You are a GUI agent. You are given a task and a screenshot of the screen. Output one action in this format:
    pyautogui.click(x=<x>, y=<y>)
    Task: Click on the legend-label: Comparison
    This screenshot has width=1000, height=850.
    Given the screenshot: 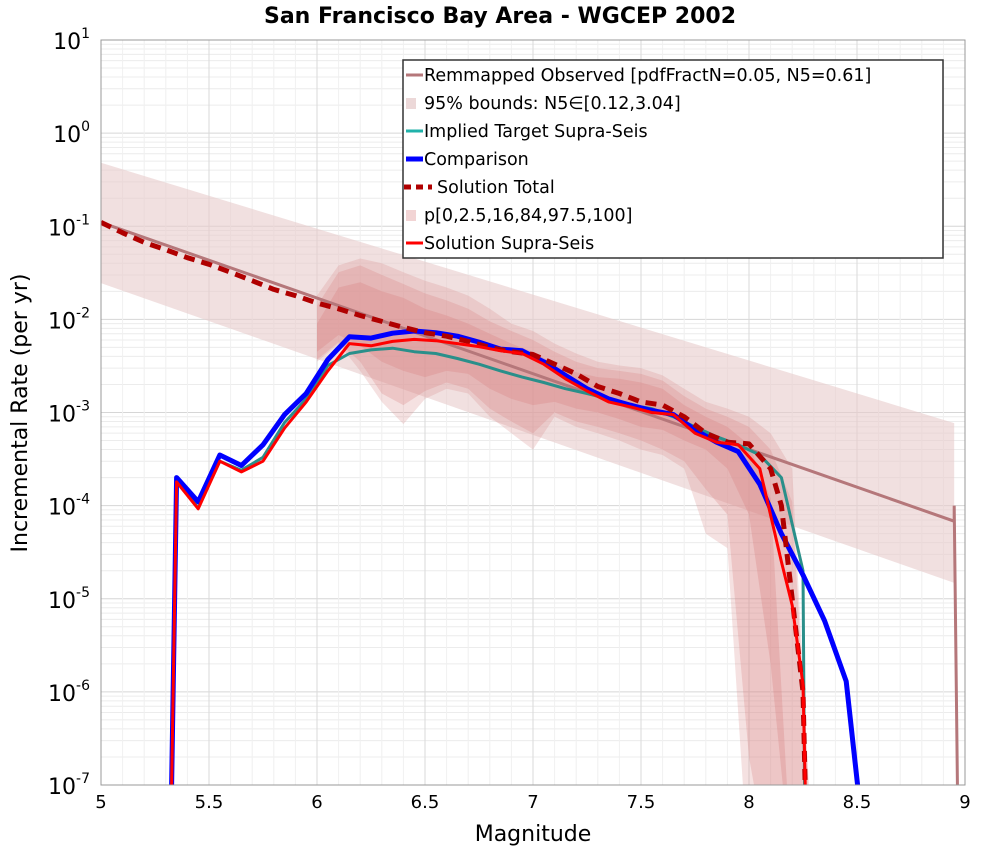 What is the action you would take?
    pyautogui.click(x=476, y=160)
    